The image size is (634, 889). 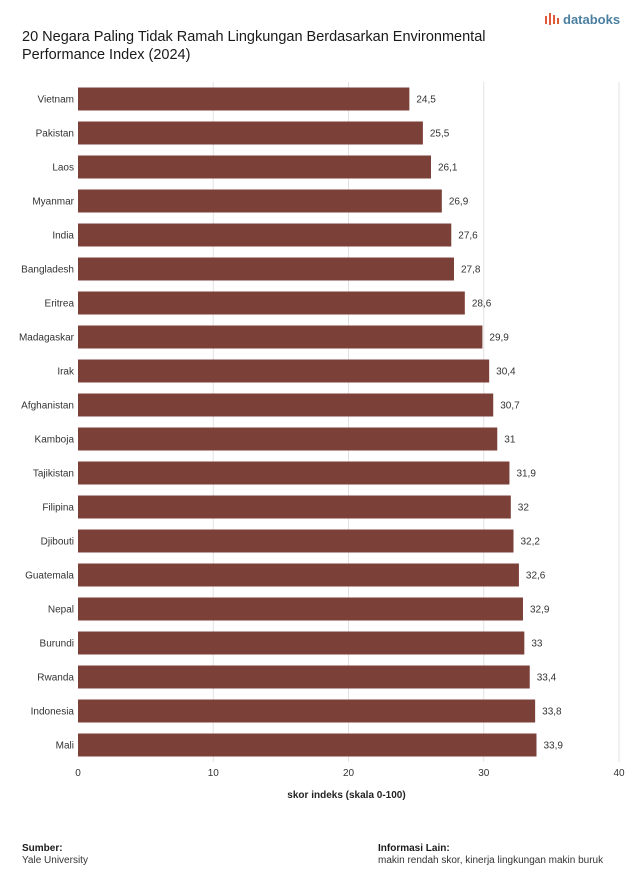 I want to click on data-label: 27,8, so click(x=471, y=270).